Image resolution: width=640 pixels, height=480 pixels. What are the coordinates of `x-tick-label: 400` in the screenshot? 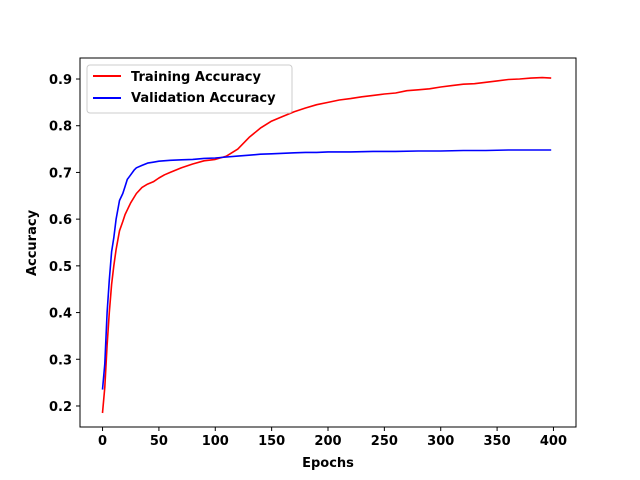 It's located at (553, 441).